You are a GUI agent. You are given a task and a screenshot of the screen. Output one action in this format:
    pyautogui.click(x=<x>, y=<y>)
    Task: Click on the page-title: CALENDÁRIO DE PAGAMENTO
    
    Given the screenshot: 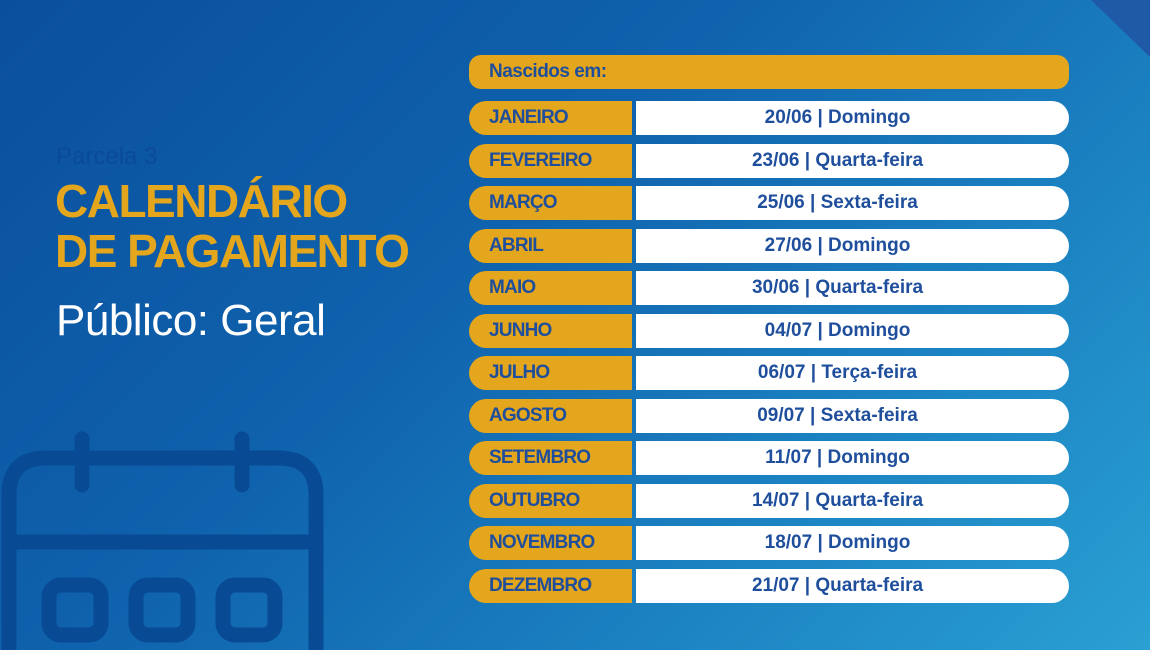 What is the action you would take?
    pyautogui.click(x=232, y=226)
    